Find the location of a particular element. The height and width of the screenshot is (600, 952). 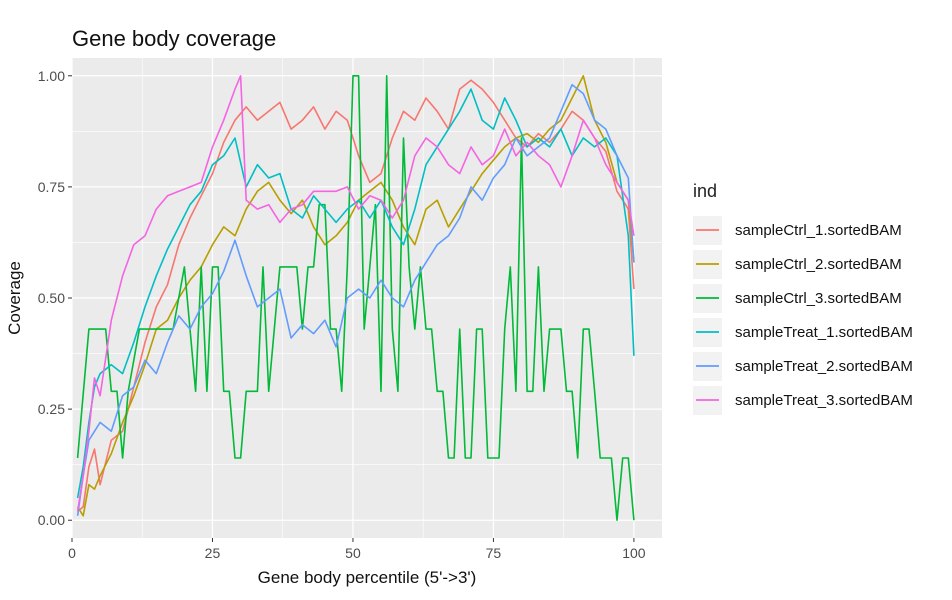

x-axis-label: Gene body percentile (5'->3') is located at coordinates (367, 577).